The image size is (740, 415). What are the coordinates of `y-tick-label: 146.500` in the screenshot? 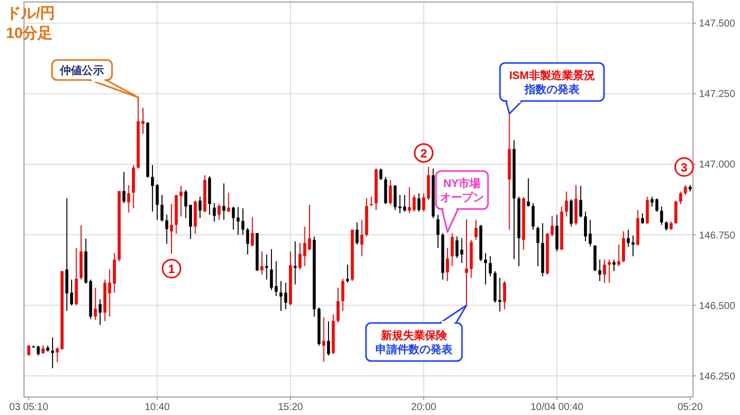 It's located at (717, 306).